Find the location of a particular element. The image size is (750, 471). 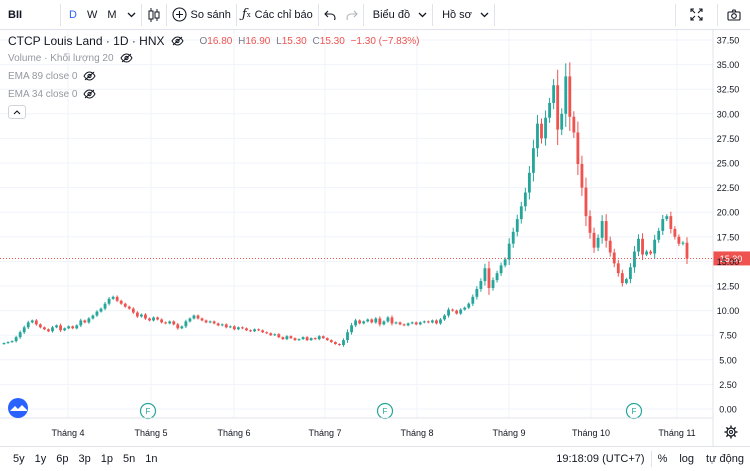

redo-button is located at coordinates (352, 15).